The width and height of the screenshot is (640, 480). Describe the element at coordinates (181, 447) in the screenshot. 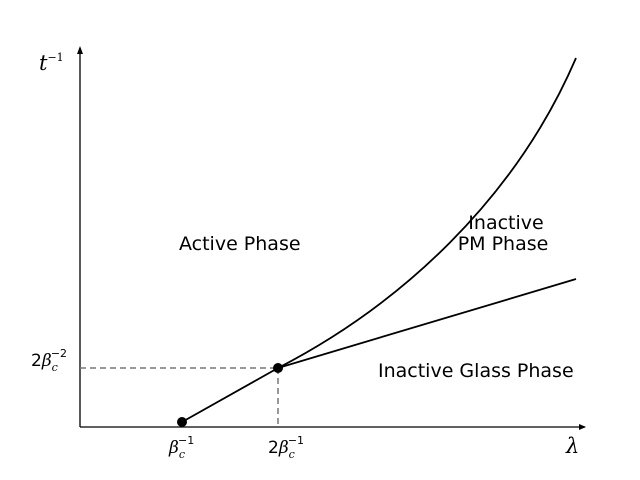

I see `x-tick-label-1: βc−1` at that location.